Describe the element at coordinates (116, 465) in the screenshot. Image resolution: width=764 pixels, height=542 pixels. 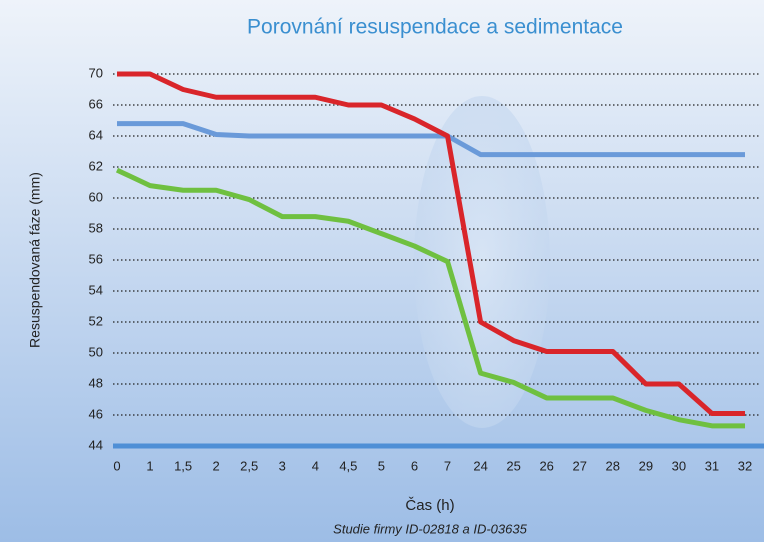
I see `x-tick-label: 0` at that location.